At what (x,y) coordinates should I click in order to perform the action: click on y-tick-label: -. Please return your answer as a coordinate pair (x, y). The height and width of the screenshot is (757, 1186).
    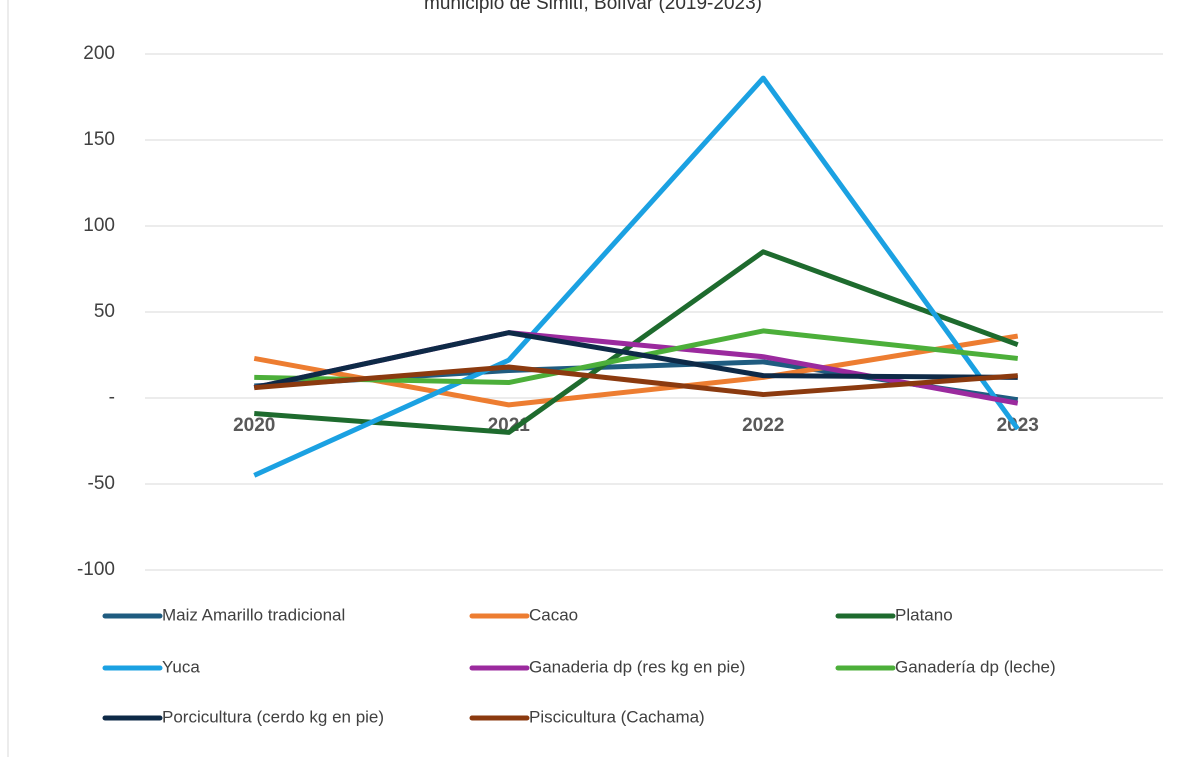
    Looking at the image, I should click on (112, 397).